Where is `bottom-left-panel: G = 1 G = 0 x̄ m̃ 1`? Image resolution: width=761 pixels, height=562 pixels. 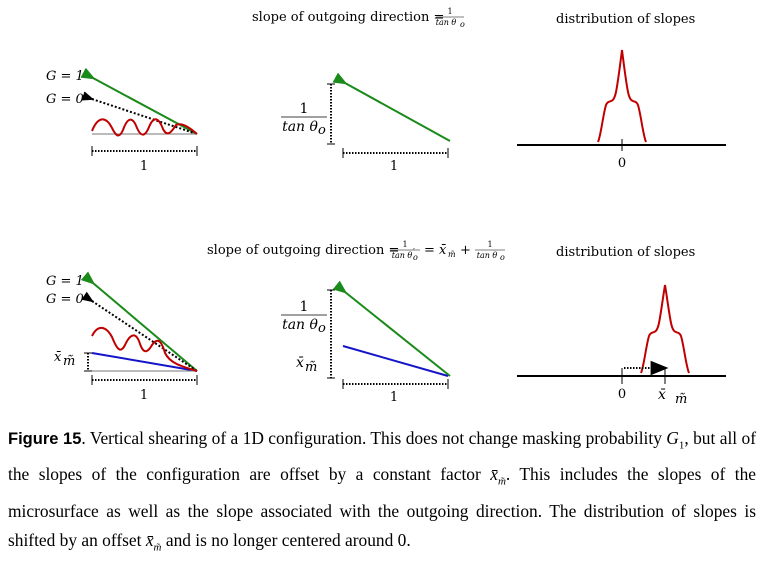 bottom-left-panel: G = 1 G = 0 x̄ m̃ 1 is located at coordinates (122, 337).